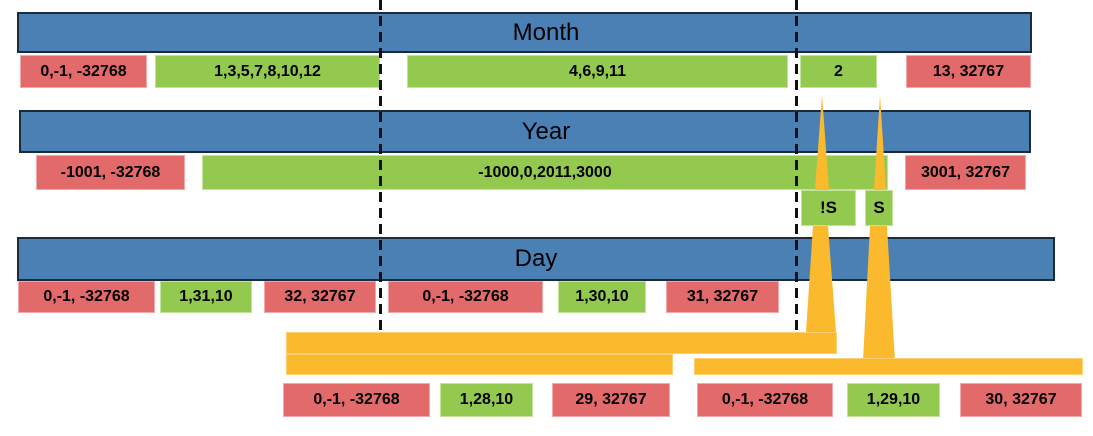 The width and height of the screenshot is (1093, 436). Describe the element at coordinates (545, 172) in the screenshot. I see `year-partition-valid: -1000,0,2011,3000` at that location.